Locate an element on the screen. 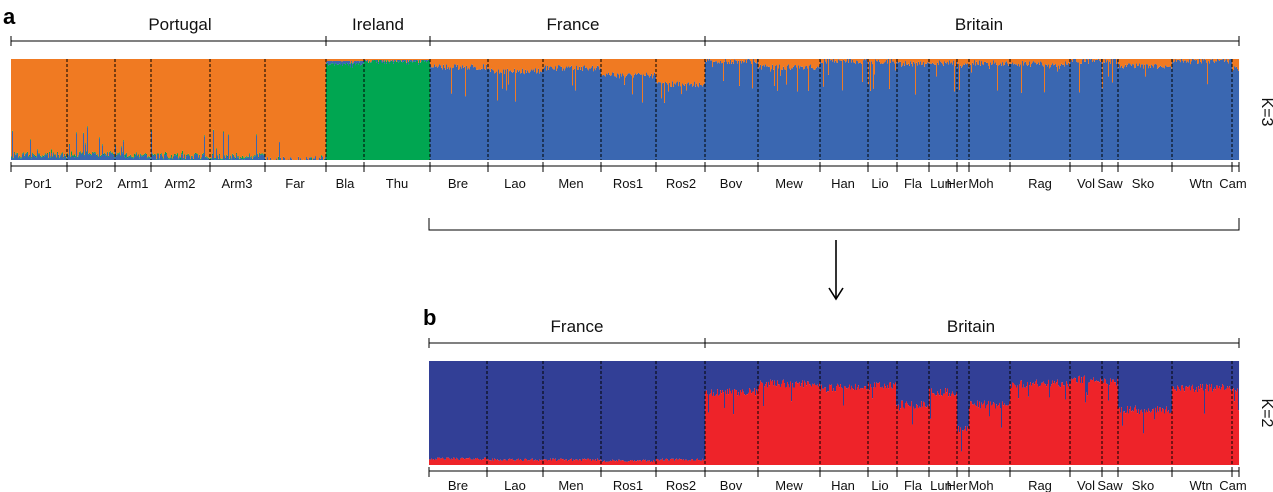 The height and width of the screenshot is (492, 1273). population-label: Bla is located at coordinates (346, 183).